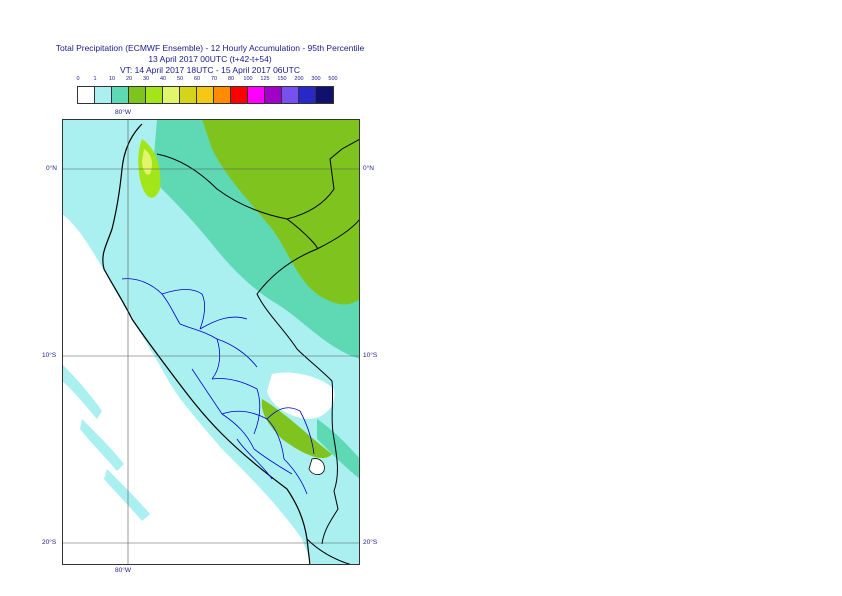 The height and width of the screenshot is (596, 842). Describe the element at coordinates (333, 79) in the screenshot. I see `legend-label-15: 500` at that location.